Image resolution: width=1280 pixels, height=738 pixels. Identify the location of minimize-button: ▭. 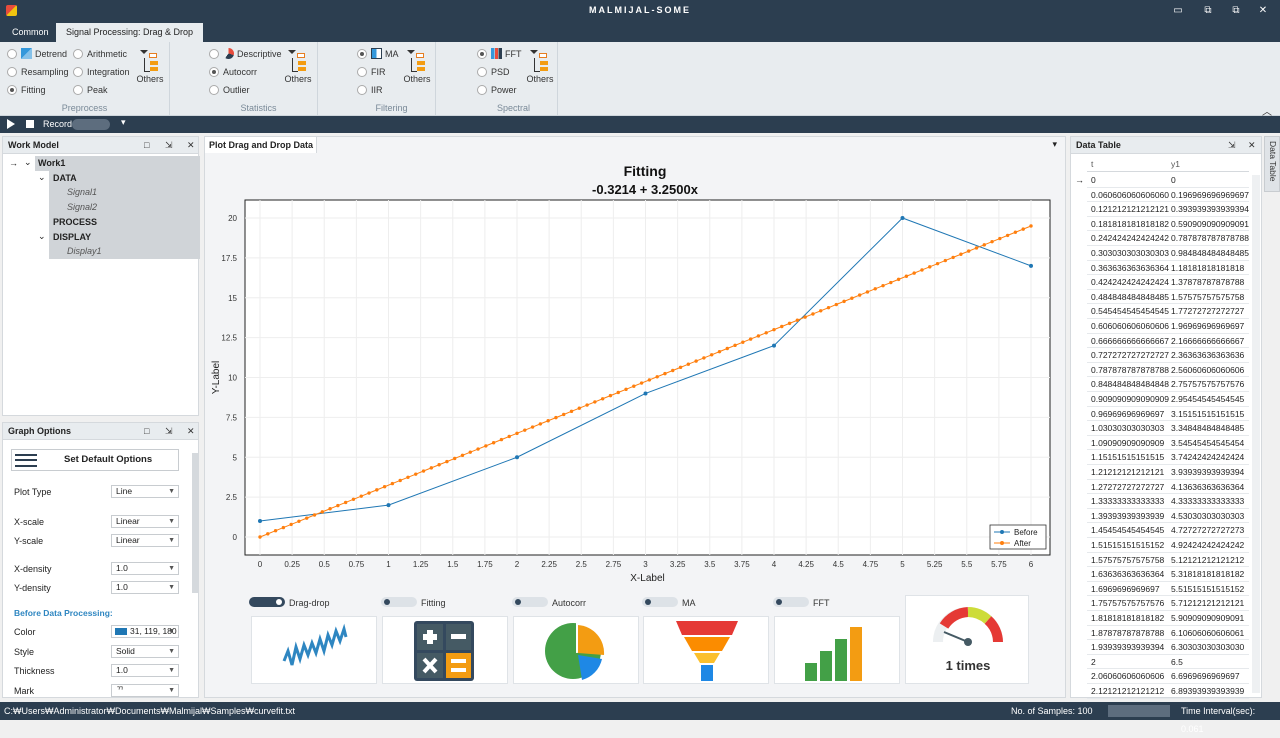
(1178, 10).